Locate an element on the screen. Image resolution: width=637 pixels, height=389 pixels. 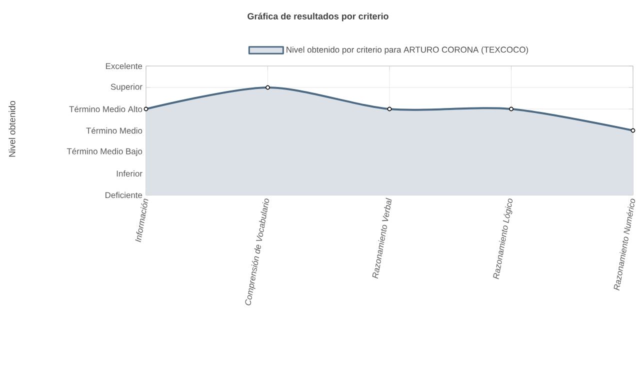
x-tick-label: Información is located at coordinates (141, 220).